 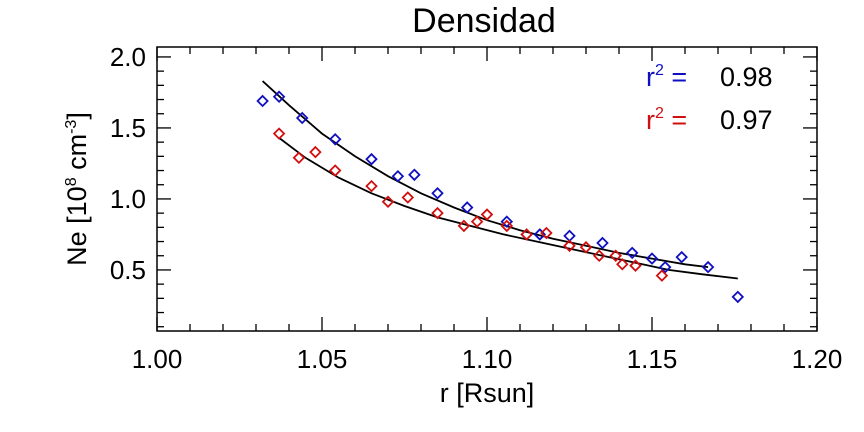 What do you see at coordinates (484, 21) in the screenshot?
I see `chart-title: Densidad` at bounding box center [484, 21].